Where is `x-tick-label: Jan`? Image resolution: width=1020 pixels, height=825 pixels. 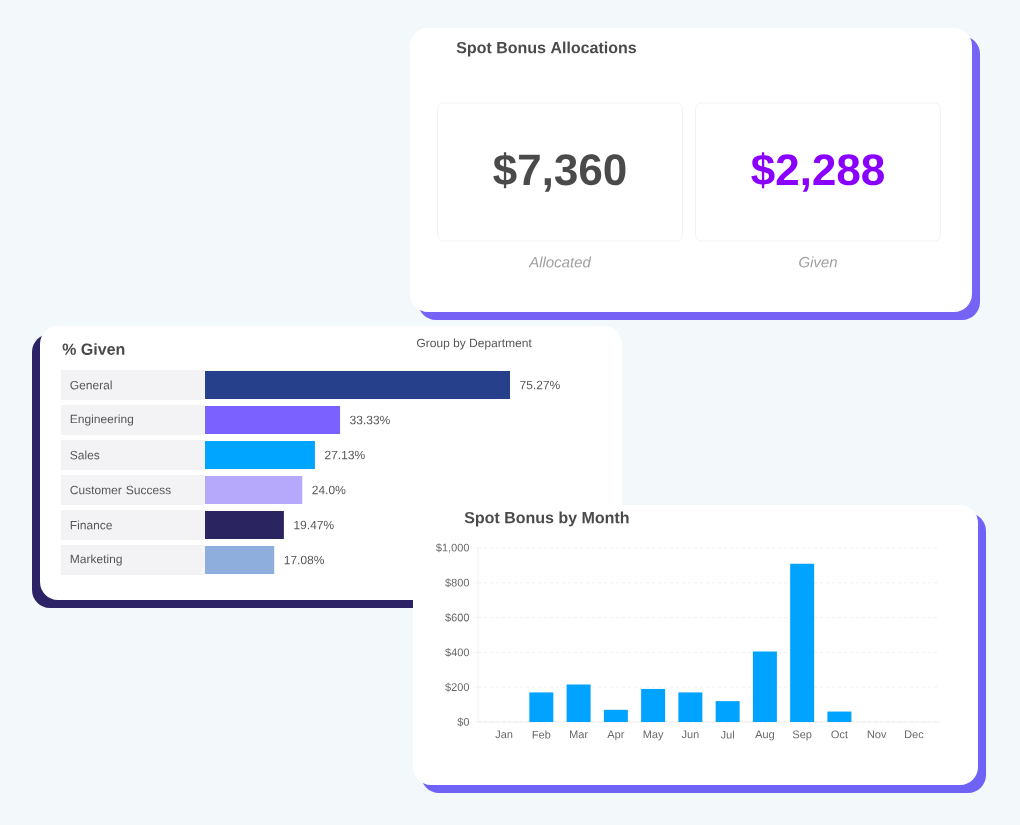
x-tick-label: Jan is located at coordinates (504, 734).